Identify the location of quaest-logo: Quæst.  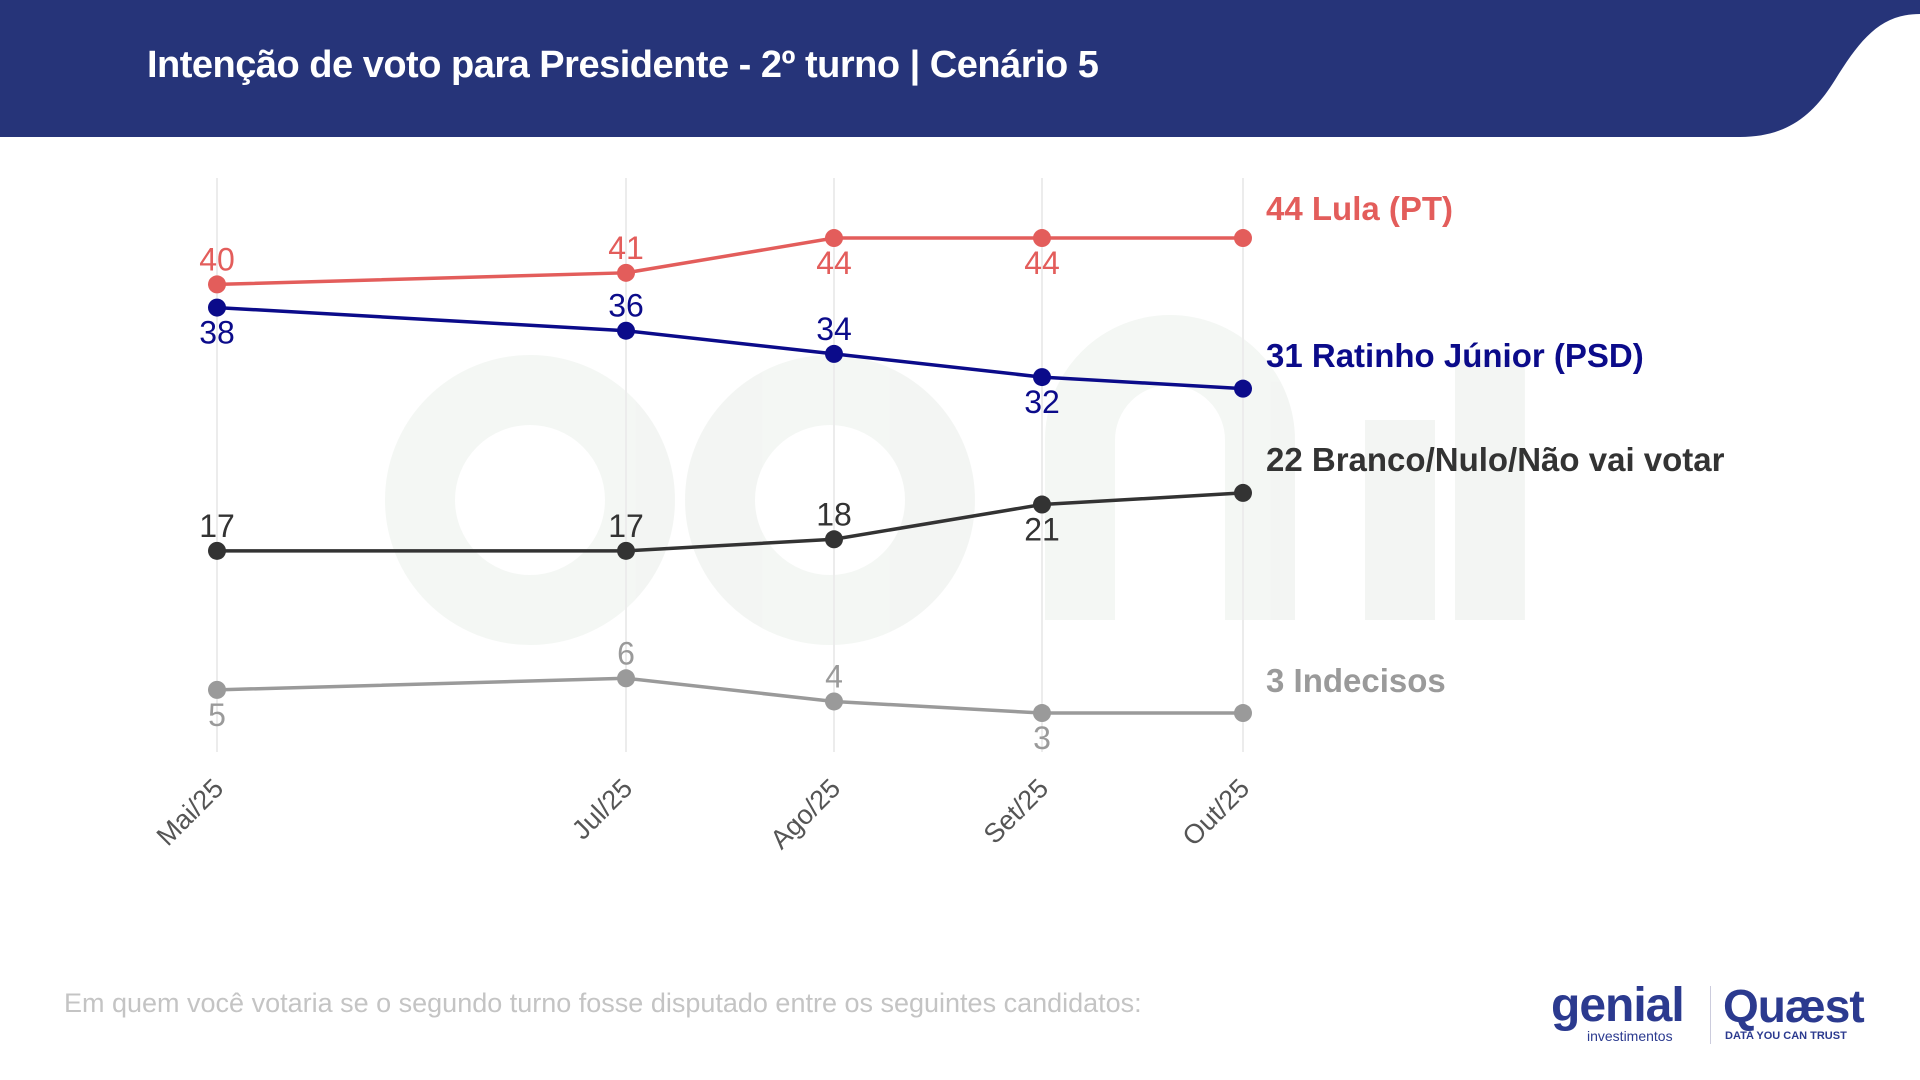
(1794, 1006).